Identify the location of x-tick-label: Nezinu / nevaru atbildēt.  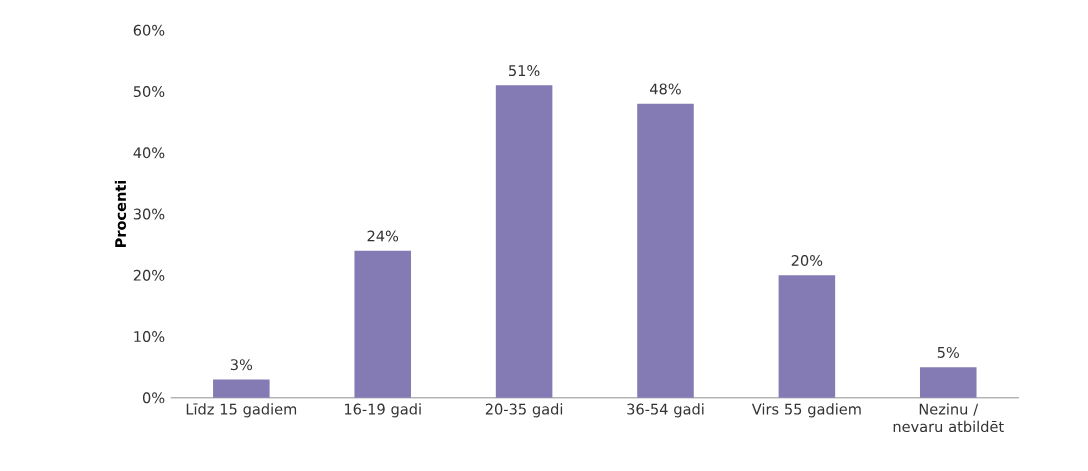
(948, 418).